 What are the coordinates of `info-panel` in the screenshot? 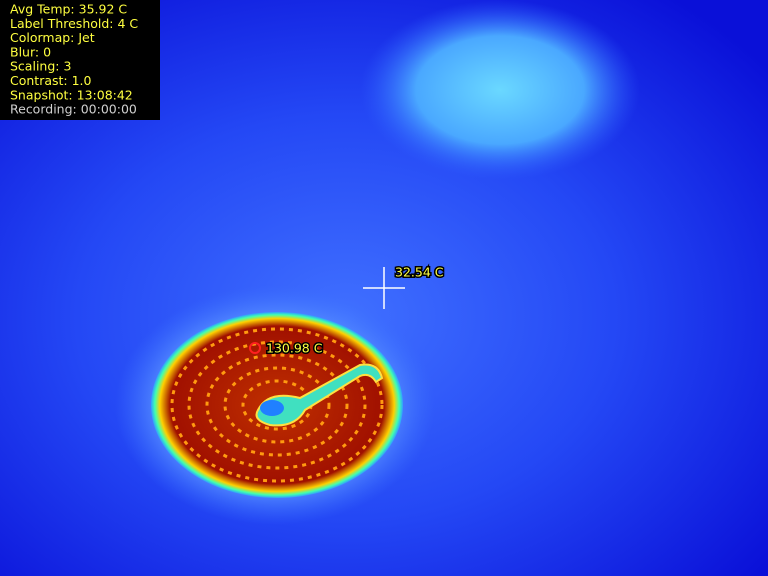 It's located at (80, 60).